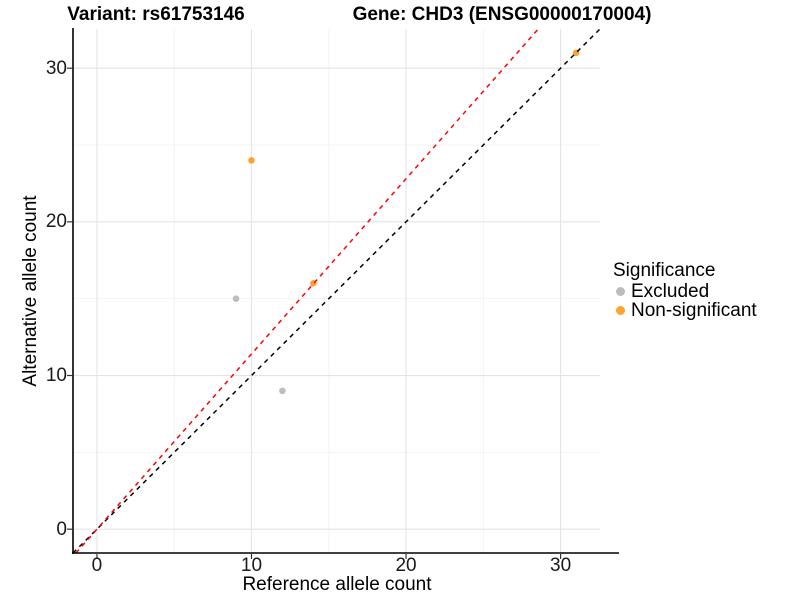 The image size is (800, 600). I want to click on x-tick-label: 30, so click(561, 565).